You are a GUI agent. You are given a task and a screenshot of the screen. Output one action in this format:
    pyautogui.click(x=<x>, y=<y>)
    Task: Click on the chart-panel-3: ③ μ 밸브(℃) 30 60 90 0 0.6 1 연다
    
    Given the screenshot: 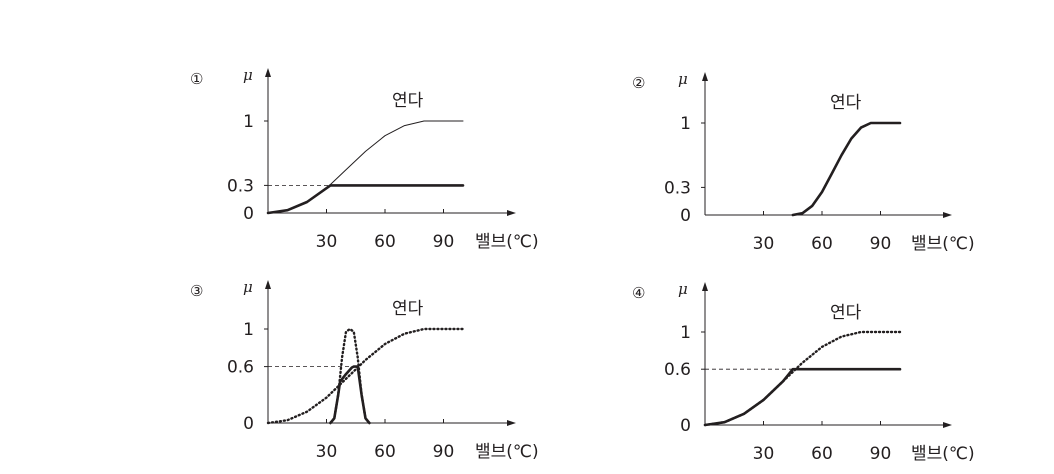 What is the action you would take?
    pyautogui.click(x=364, y=370)
    